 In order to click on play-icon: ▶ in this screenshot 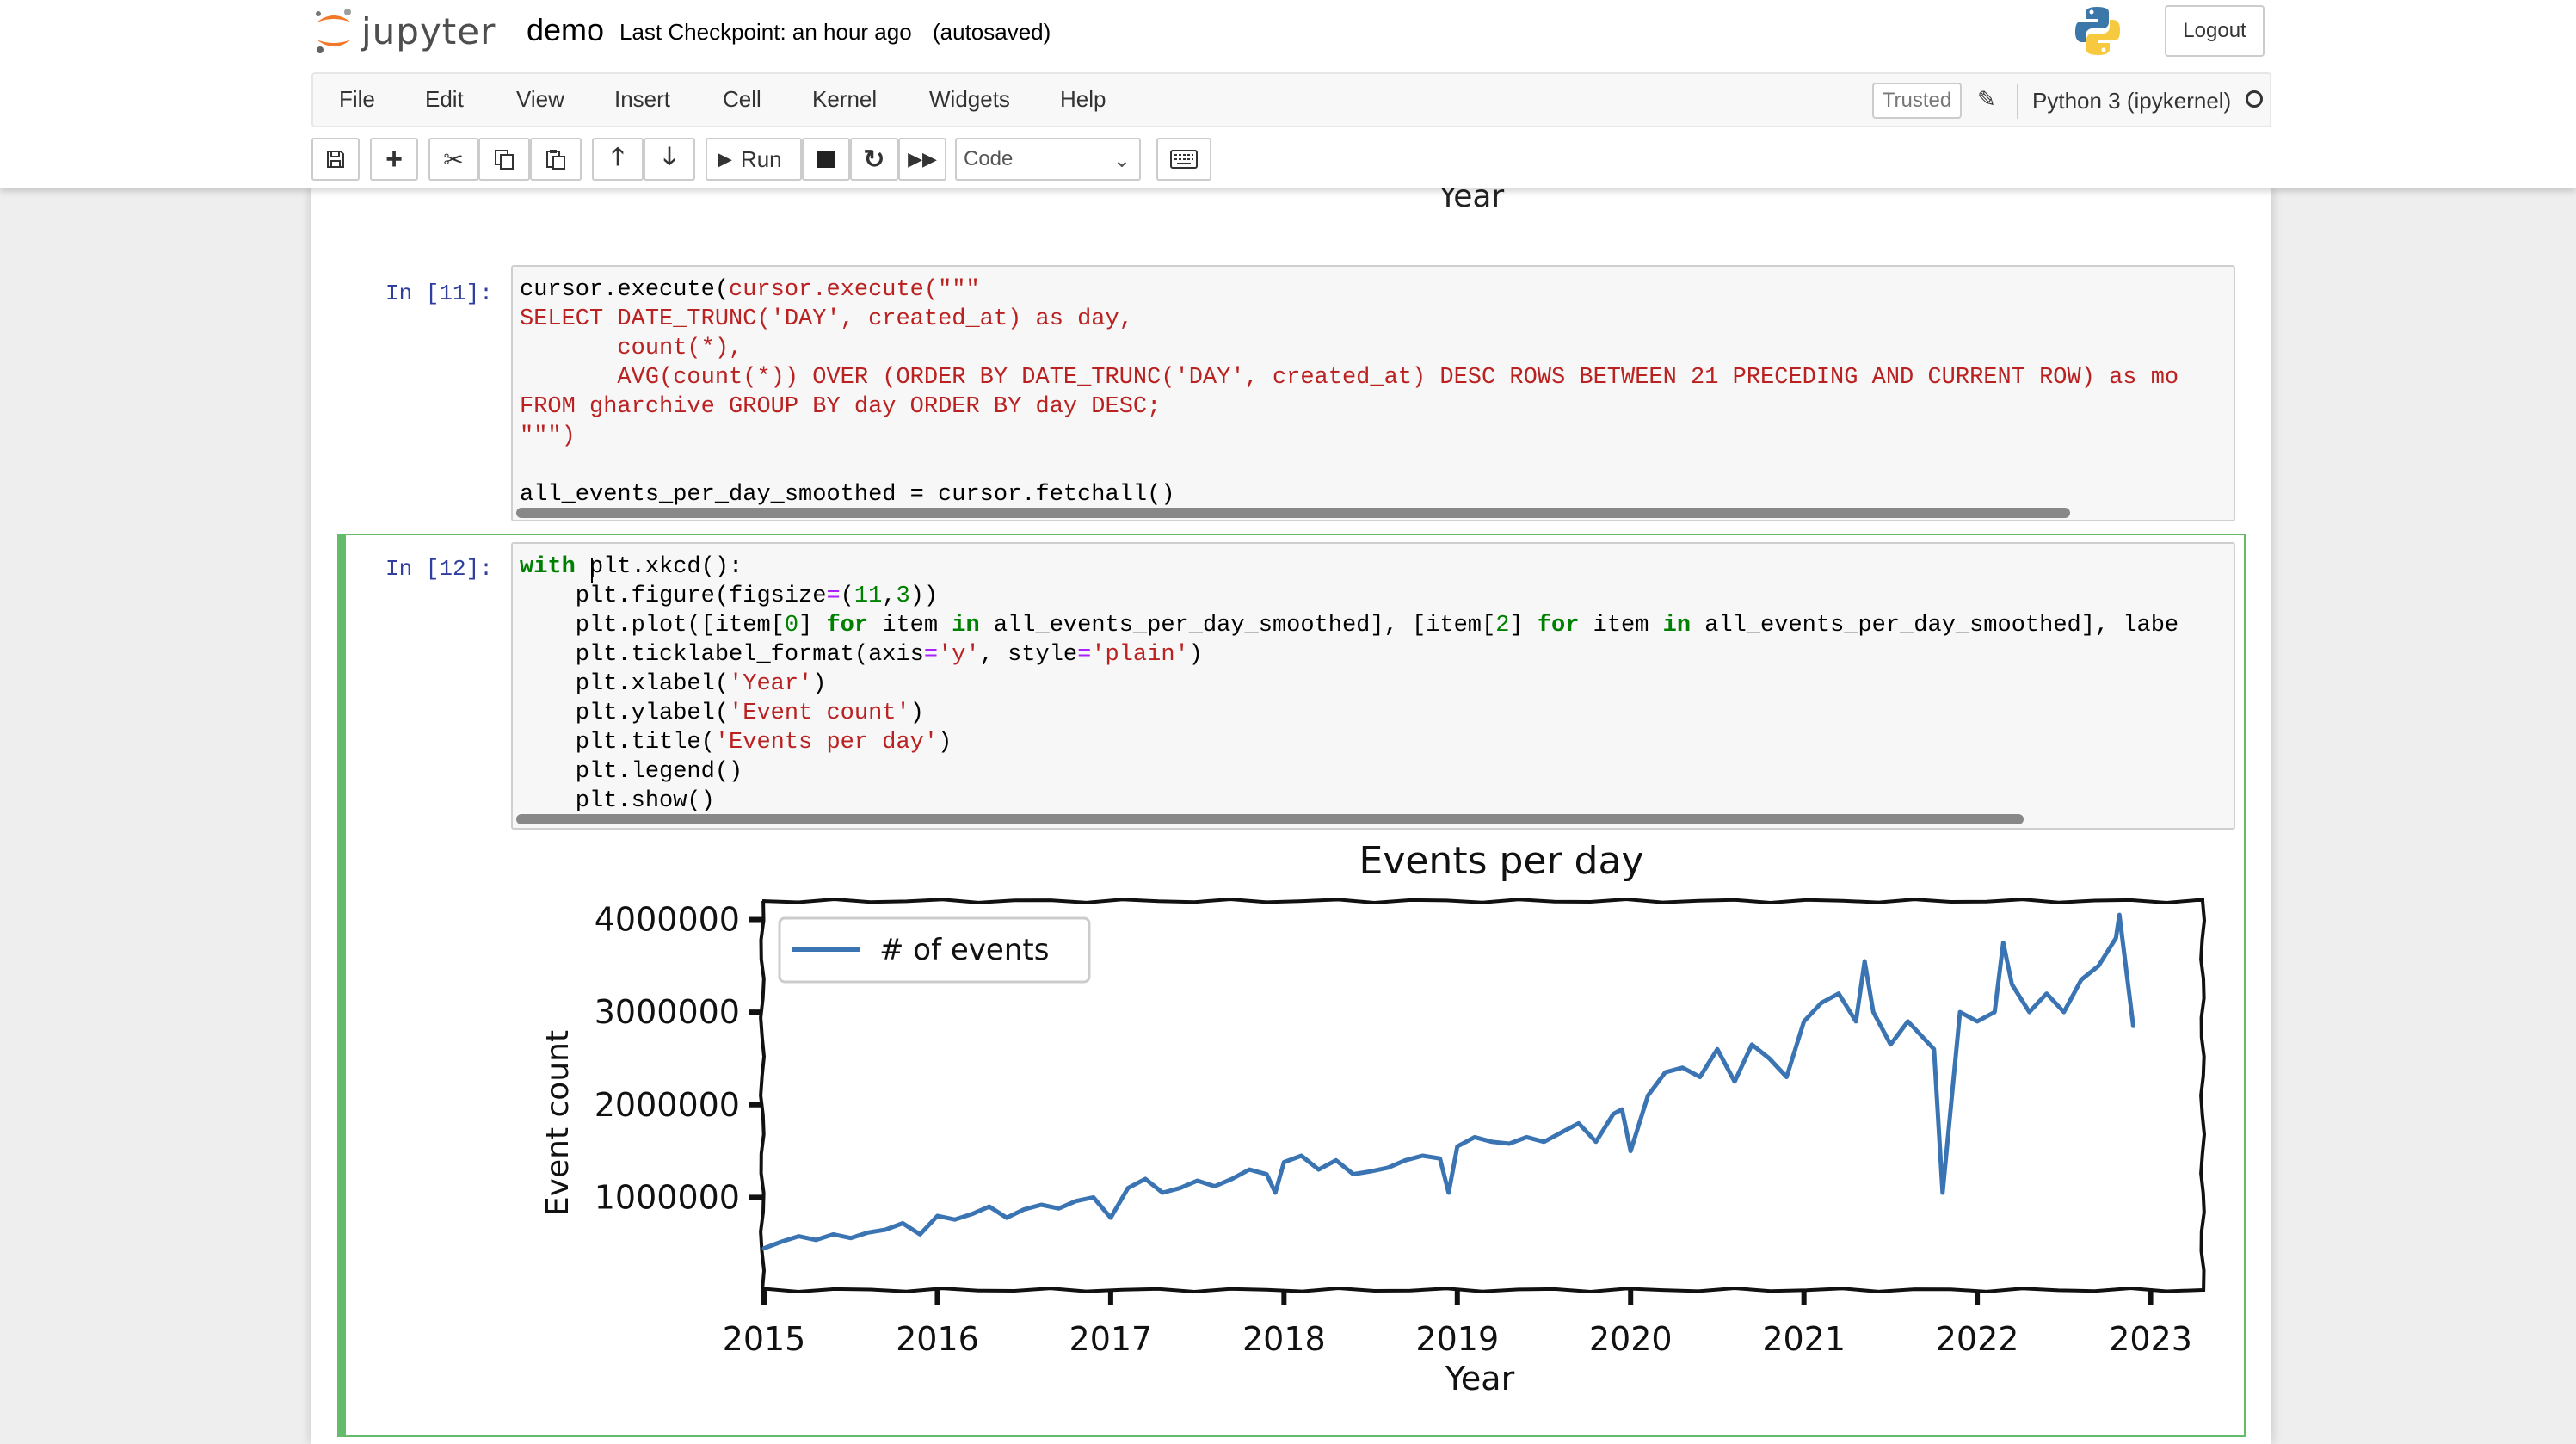, I will do `click(725, 159)`.